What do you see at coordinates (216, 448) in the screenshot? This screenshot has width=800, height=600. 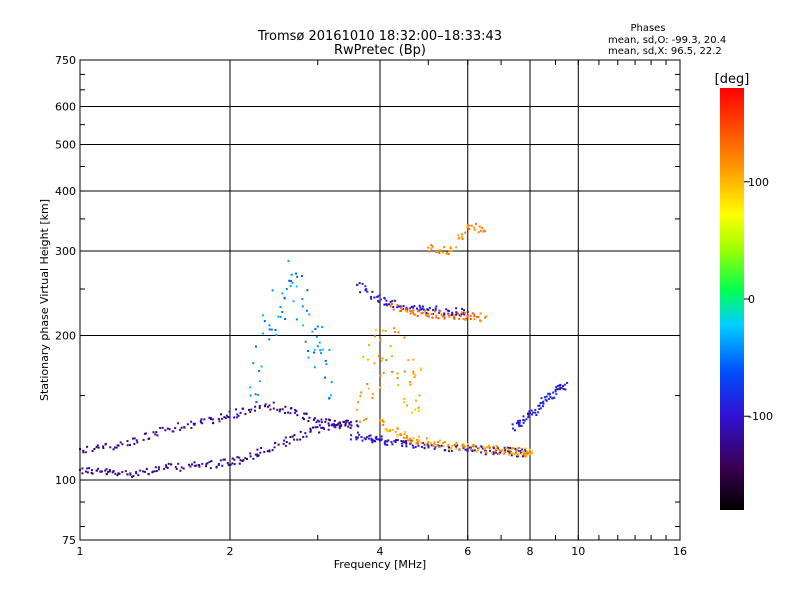 I see `series-low-o-trace` at bounding box center [216, 448].